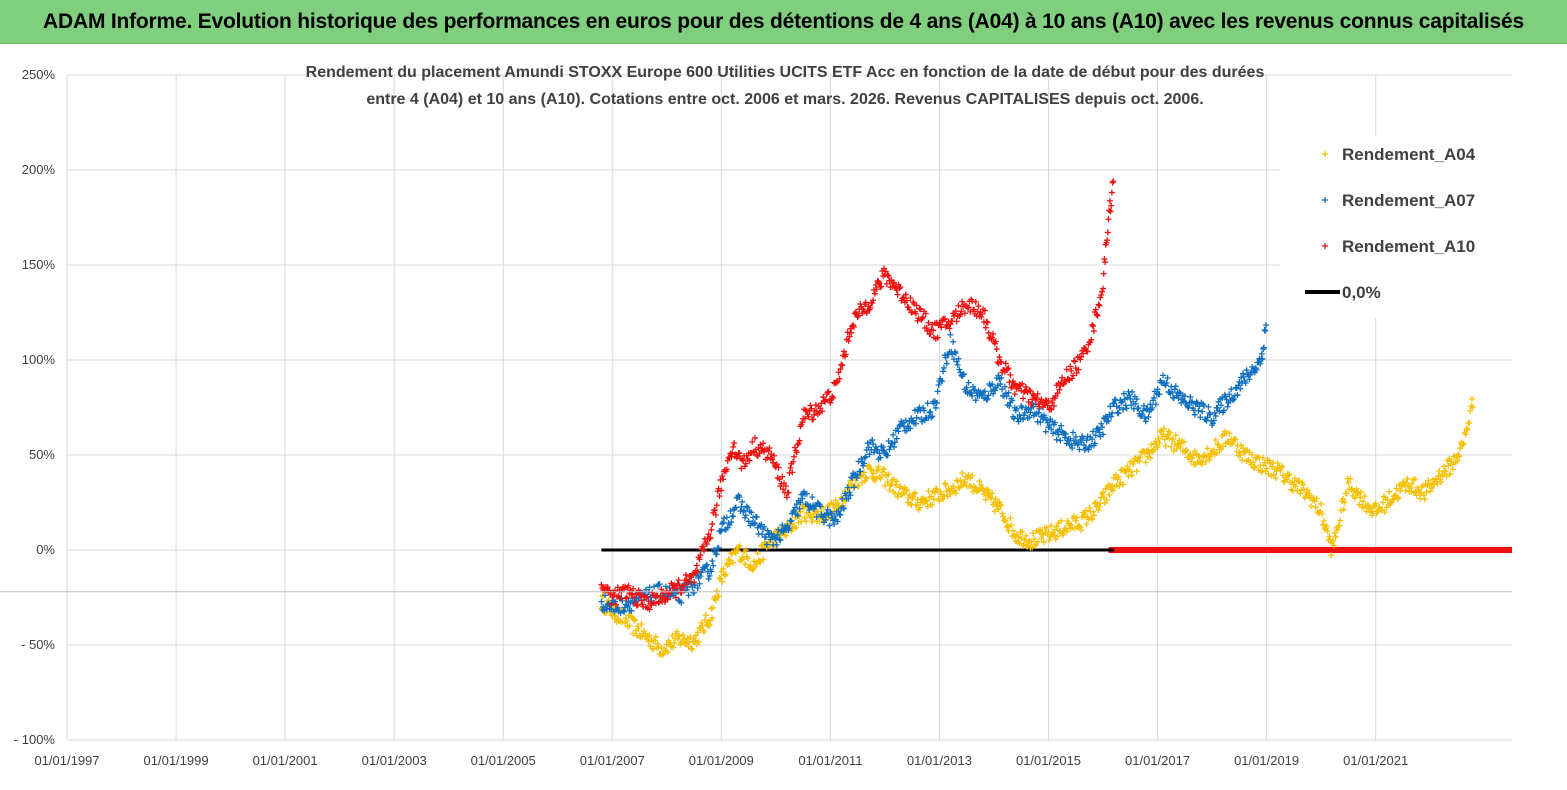 Image resolution: width=1567 pixels, height=790 pixels. I want to click on x-tick-label: 01/01/2001, so click(285, 760).